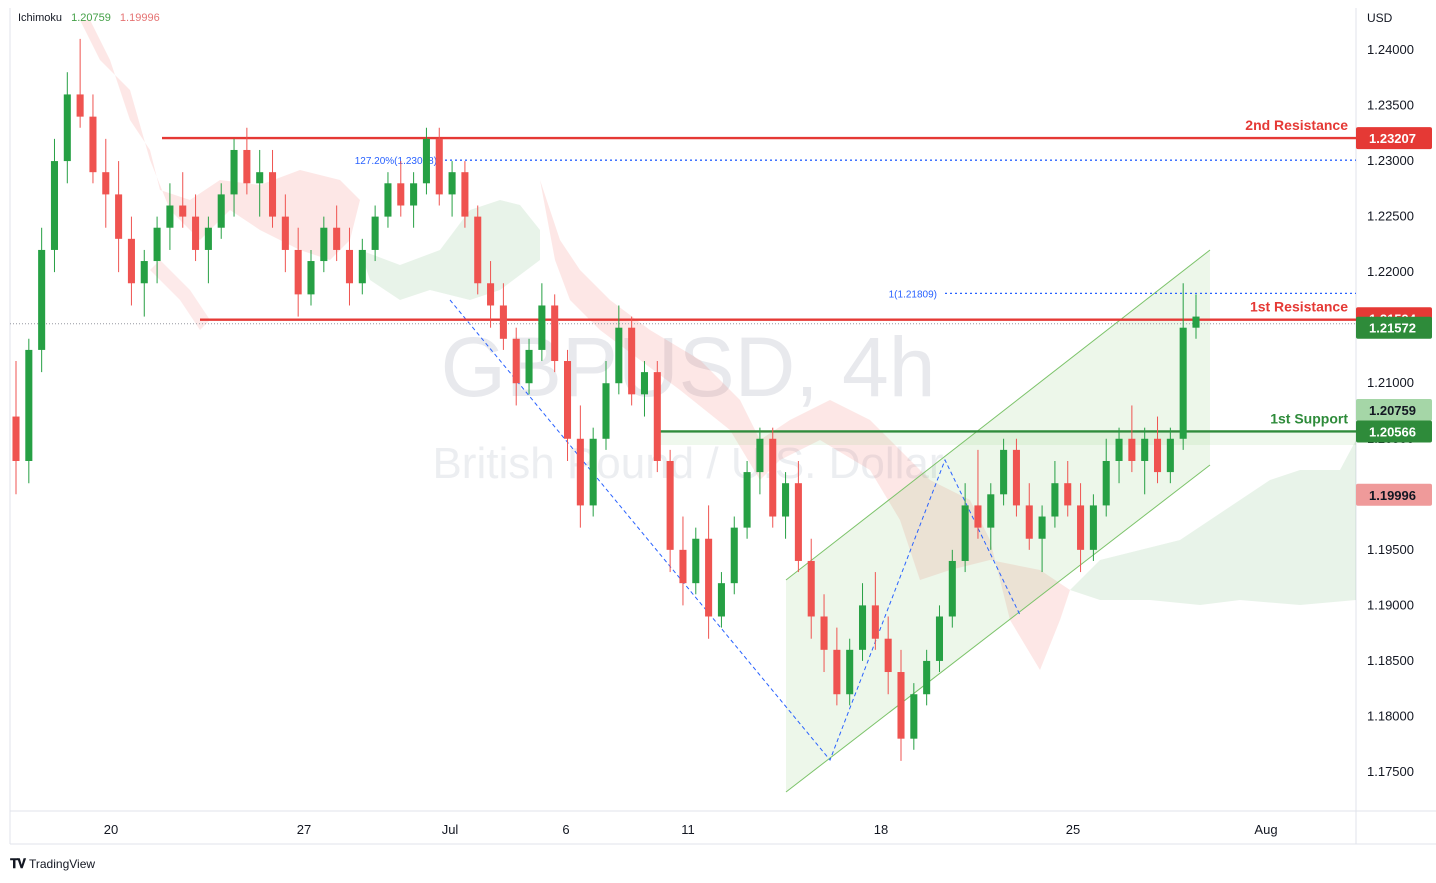  What do you see at coordinates (1390, 382) in the screenshot?
I see `y-tick-label: 1.21000` at bounding box center [1390, 382].